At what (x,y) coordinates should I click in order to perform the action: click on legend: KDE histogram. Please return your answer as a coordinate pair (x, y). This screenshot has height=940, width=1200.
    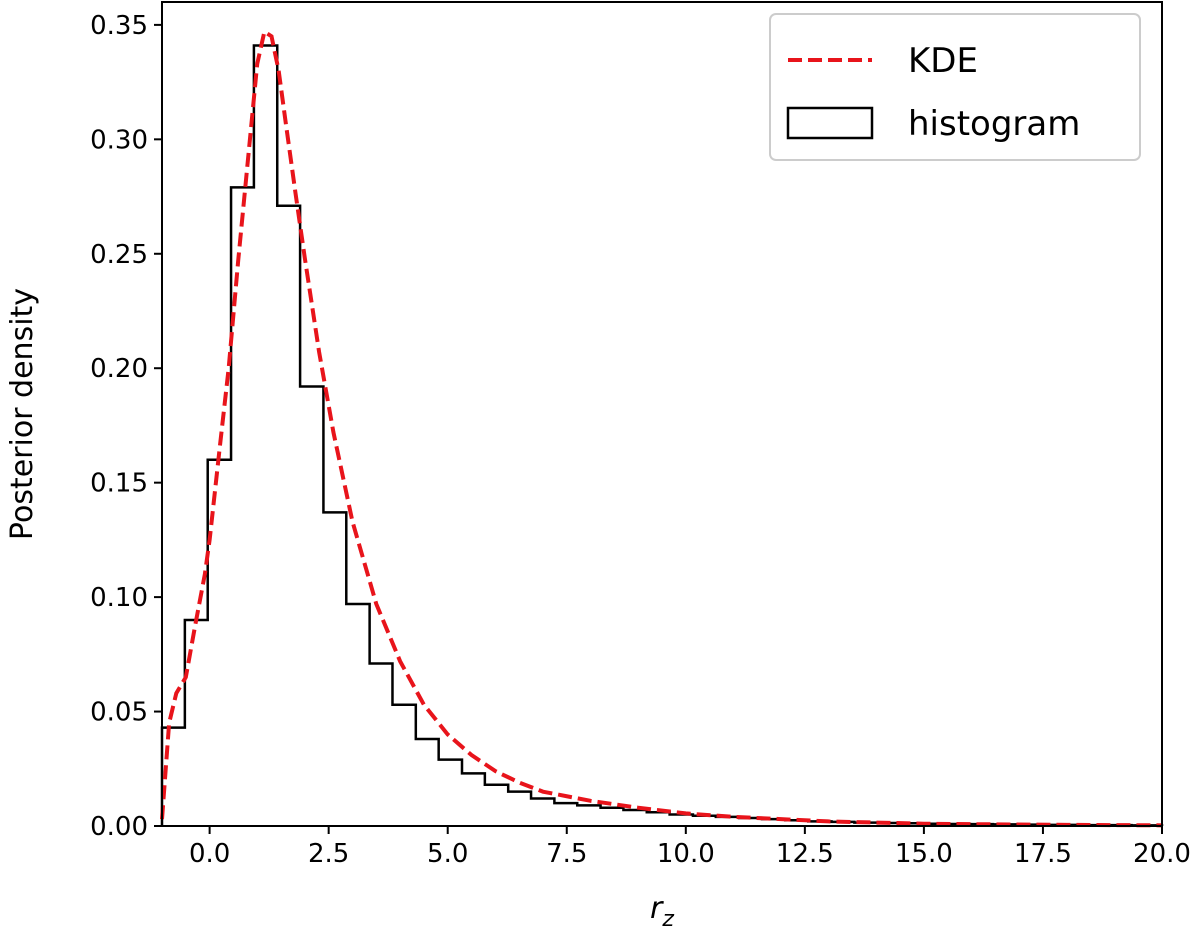
    Looking at the image, I should click on (955, 87).